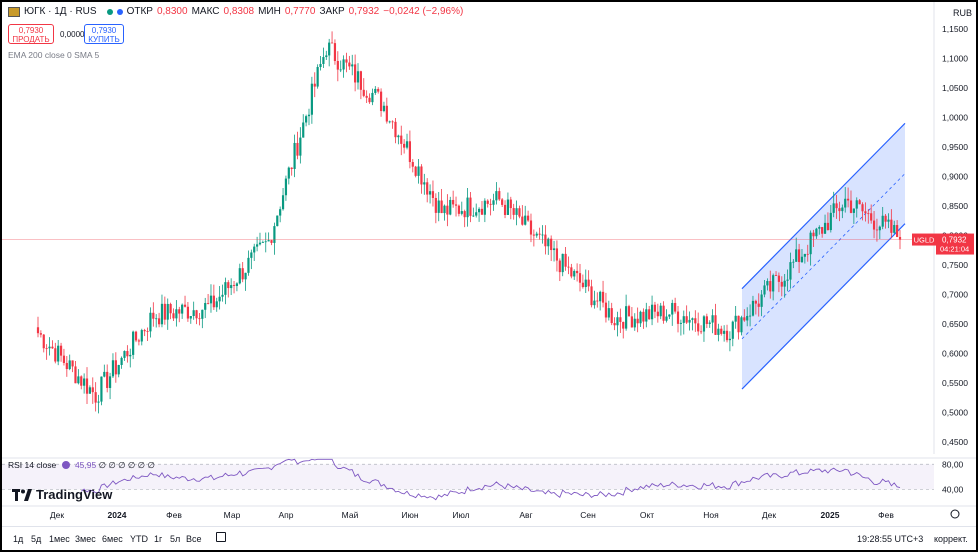 The height and width of the screenshot is (552, 978). I want to click on tradingview-logo: TradingView, so click(62, 494).